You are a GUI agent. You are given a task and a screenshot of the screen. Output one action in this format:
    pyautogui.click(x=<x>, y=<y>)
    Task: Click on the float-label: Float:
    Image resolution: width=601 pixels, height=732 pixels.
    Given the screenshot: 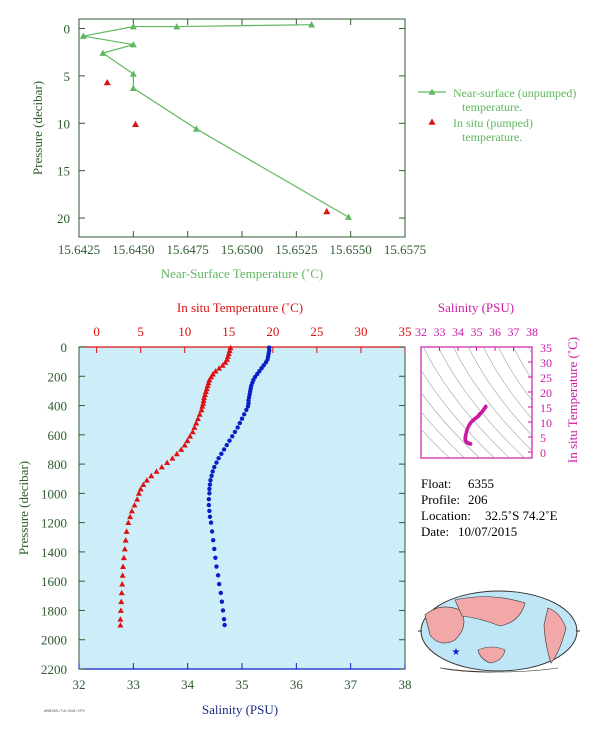 What is the action you would take?
    pyautogui.click(x=436, y=483)
    